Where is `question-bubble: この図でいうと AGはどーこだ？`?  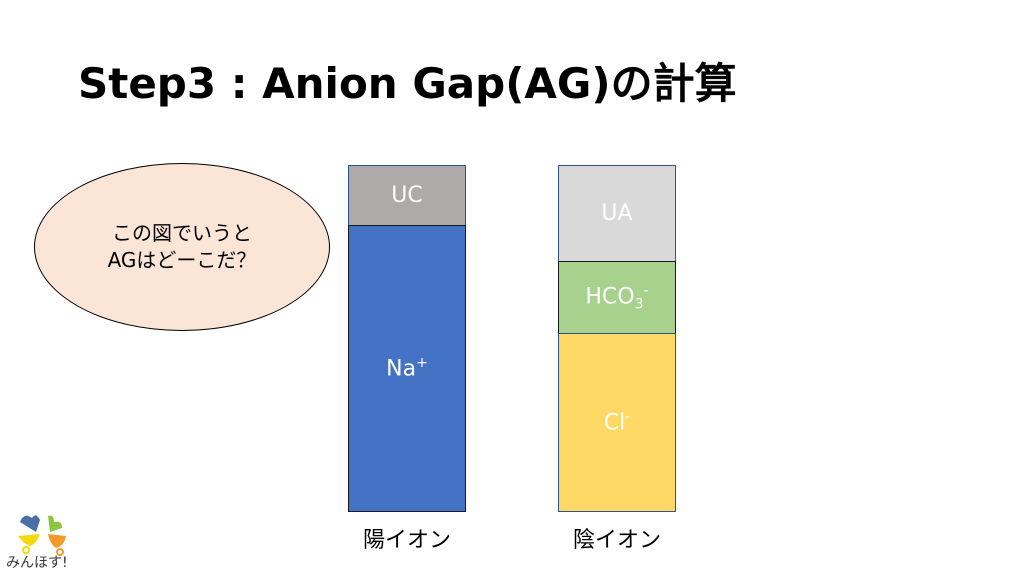 question-bubble: この図でいうと AGはどーこだ？ is located at coordinates (182, 247).